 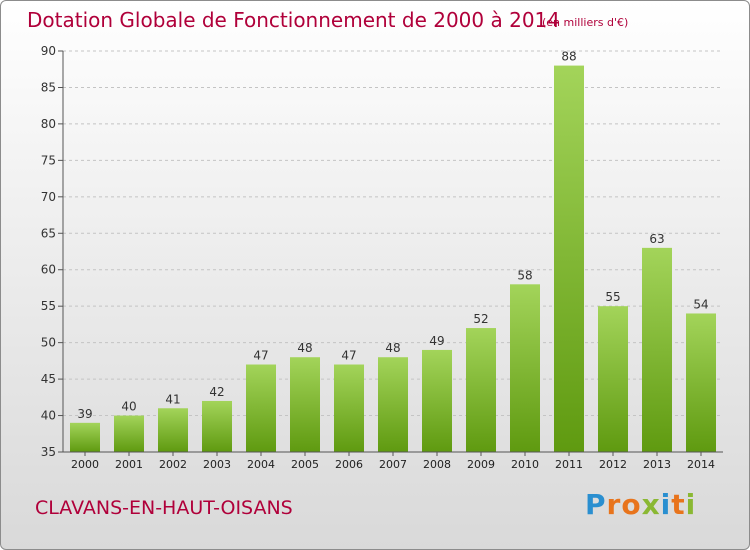 I want to click on bar-value-label: 40, so click(x=128, y=407).